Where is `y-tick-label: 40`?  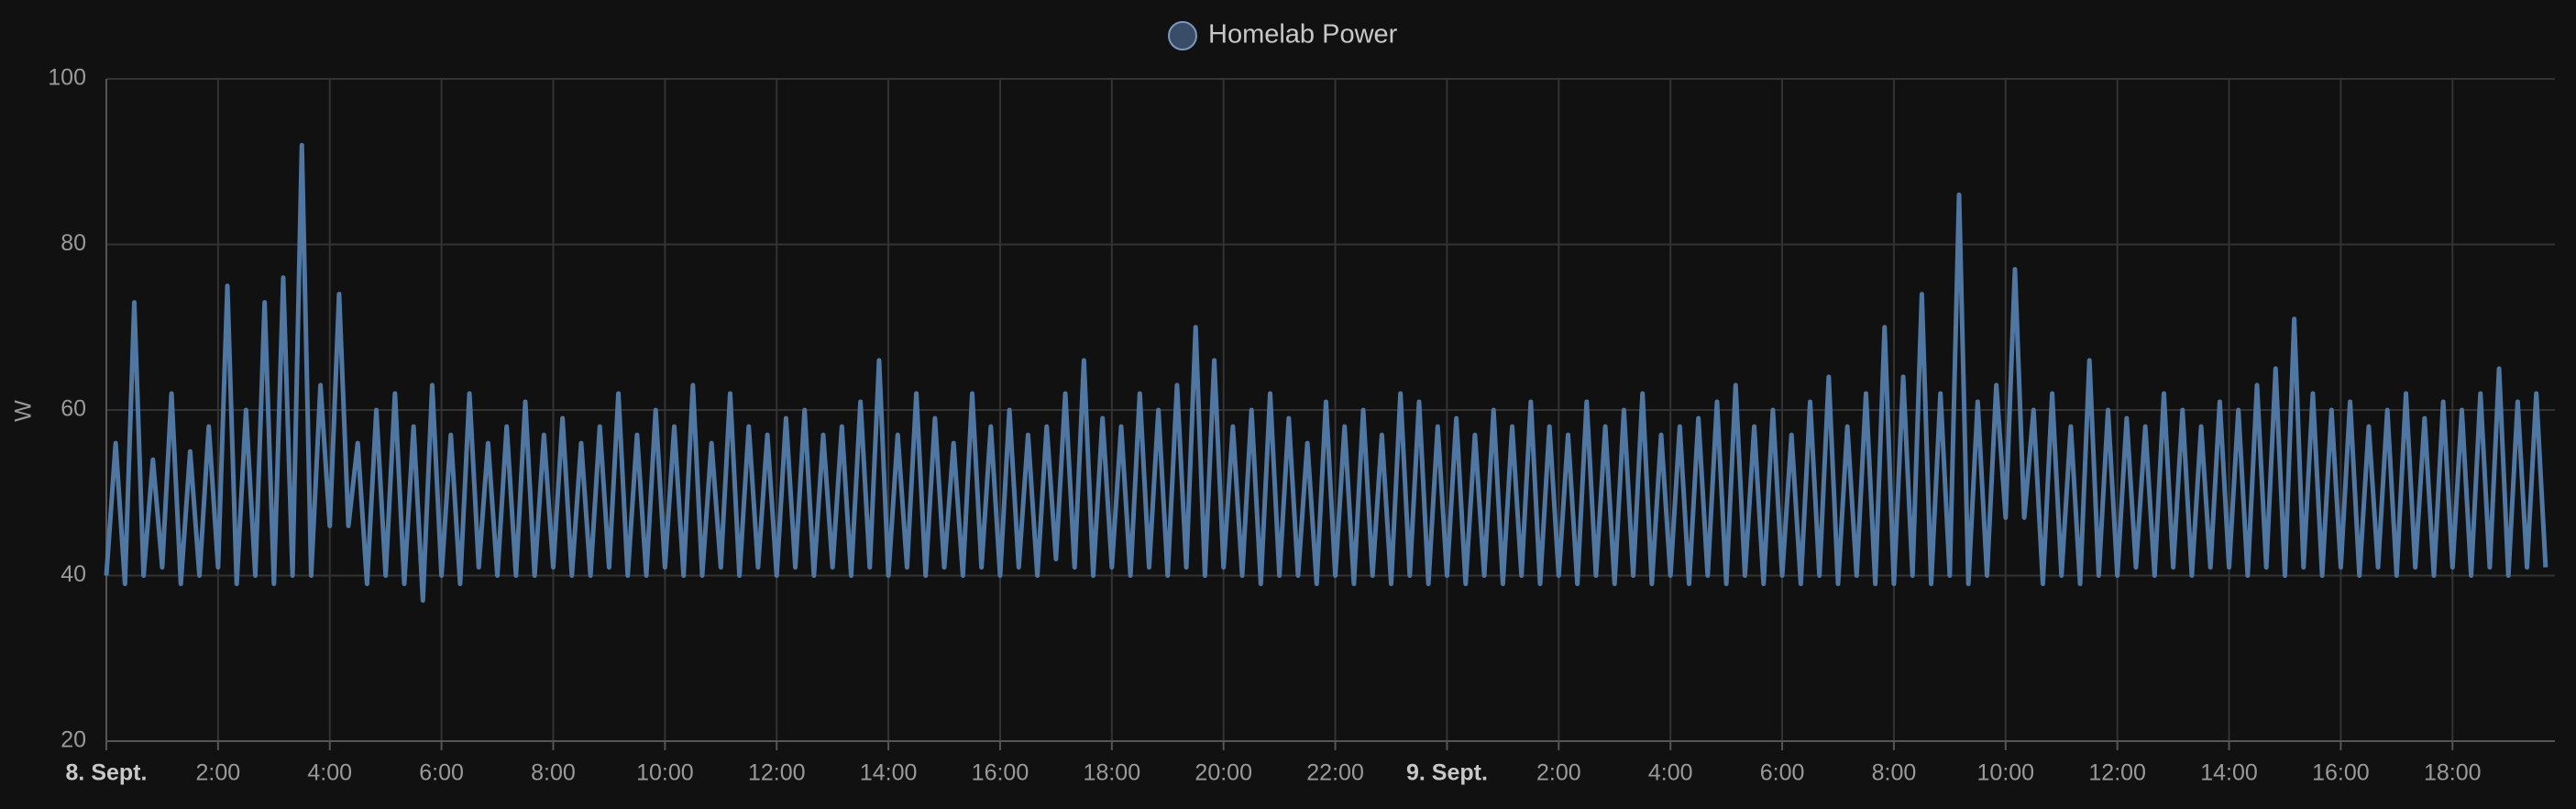 y-tick-label: 40 is located at coordinates (73, 574).